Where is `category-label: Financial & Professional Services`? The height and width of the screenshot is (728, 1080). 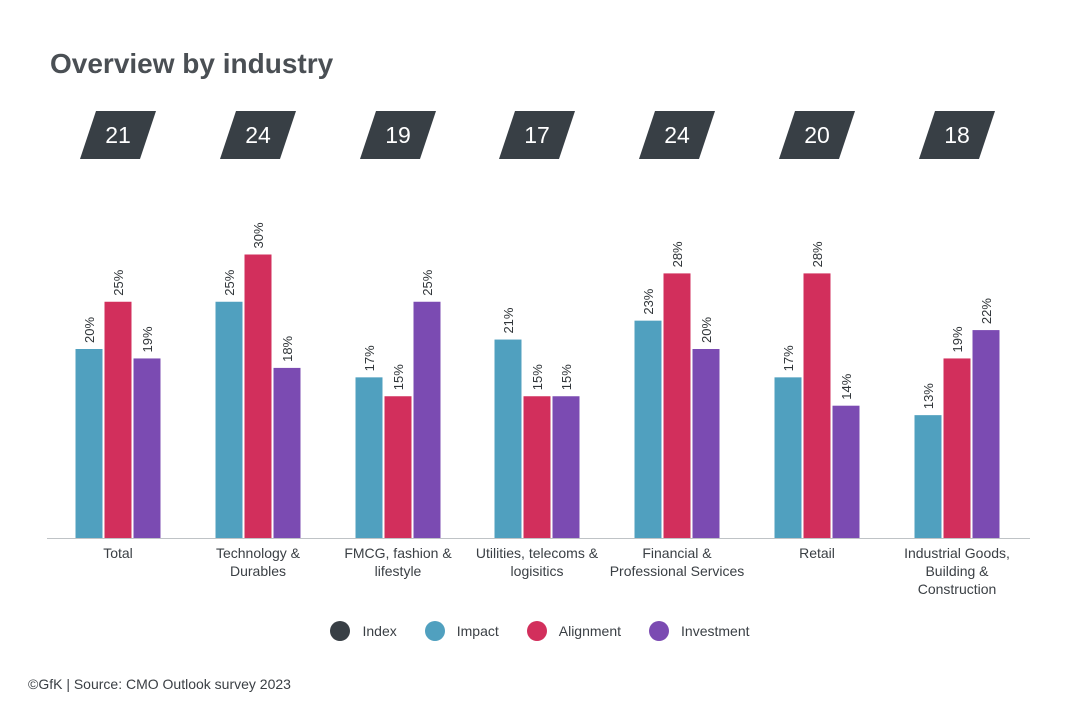 category-label: Financial & Professional Services is located at coordinates (677, 562).